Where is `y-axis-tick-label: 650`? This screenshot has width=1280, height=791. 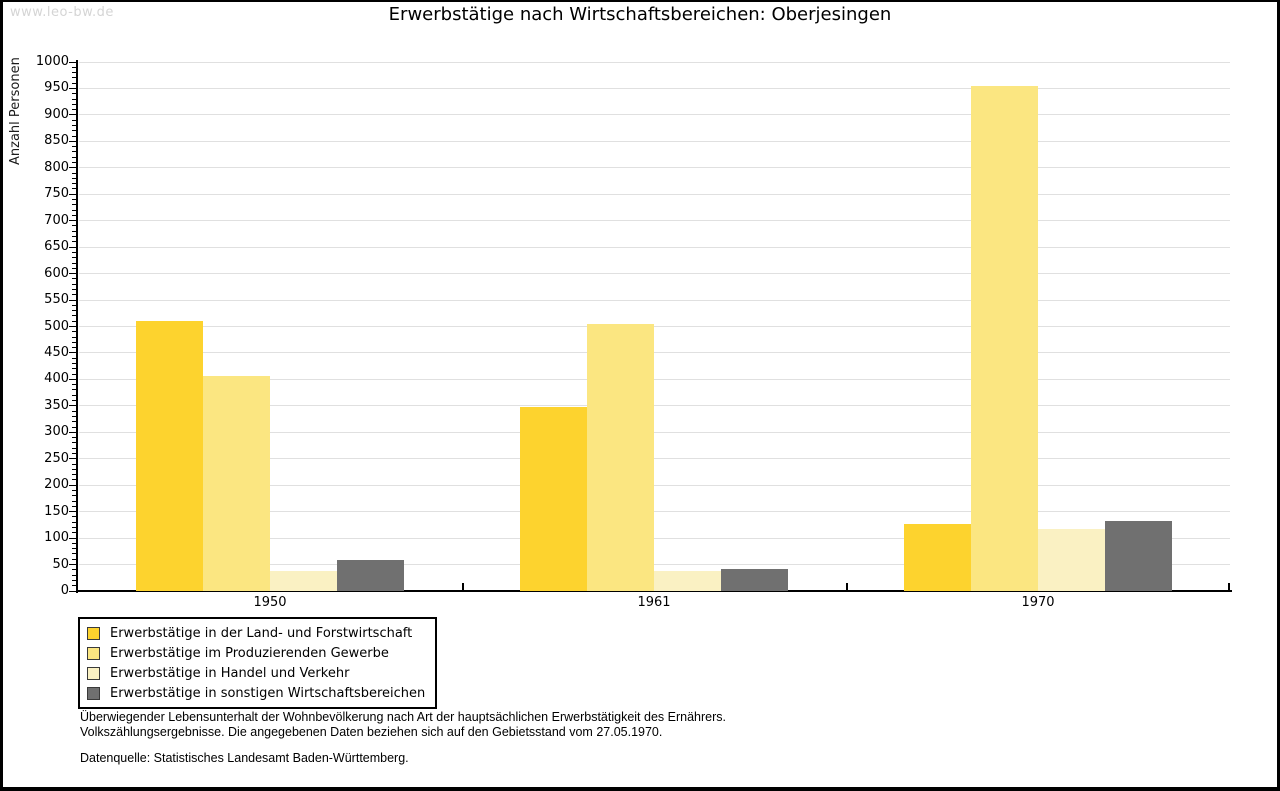
y-axis-tick-label: 650 is located at coordinates (56, 247).